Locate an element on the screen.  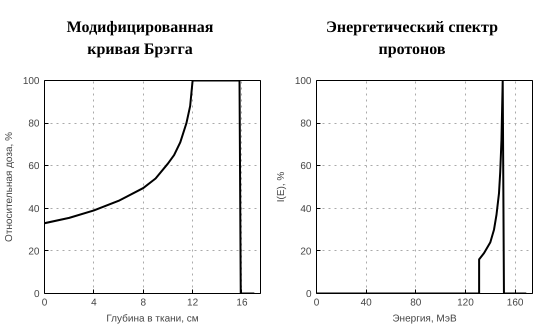
x-tick-label: 40 is located at coordinates (366, 303).